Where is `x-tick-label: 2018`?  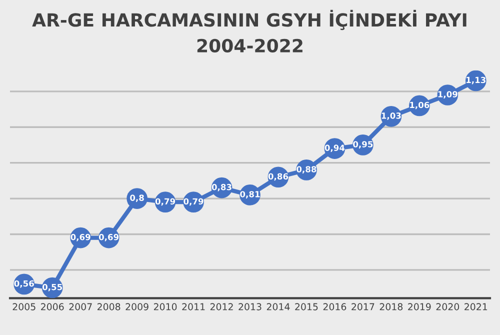 x-tick-label: 2018 is located at coordinates (391, 306).